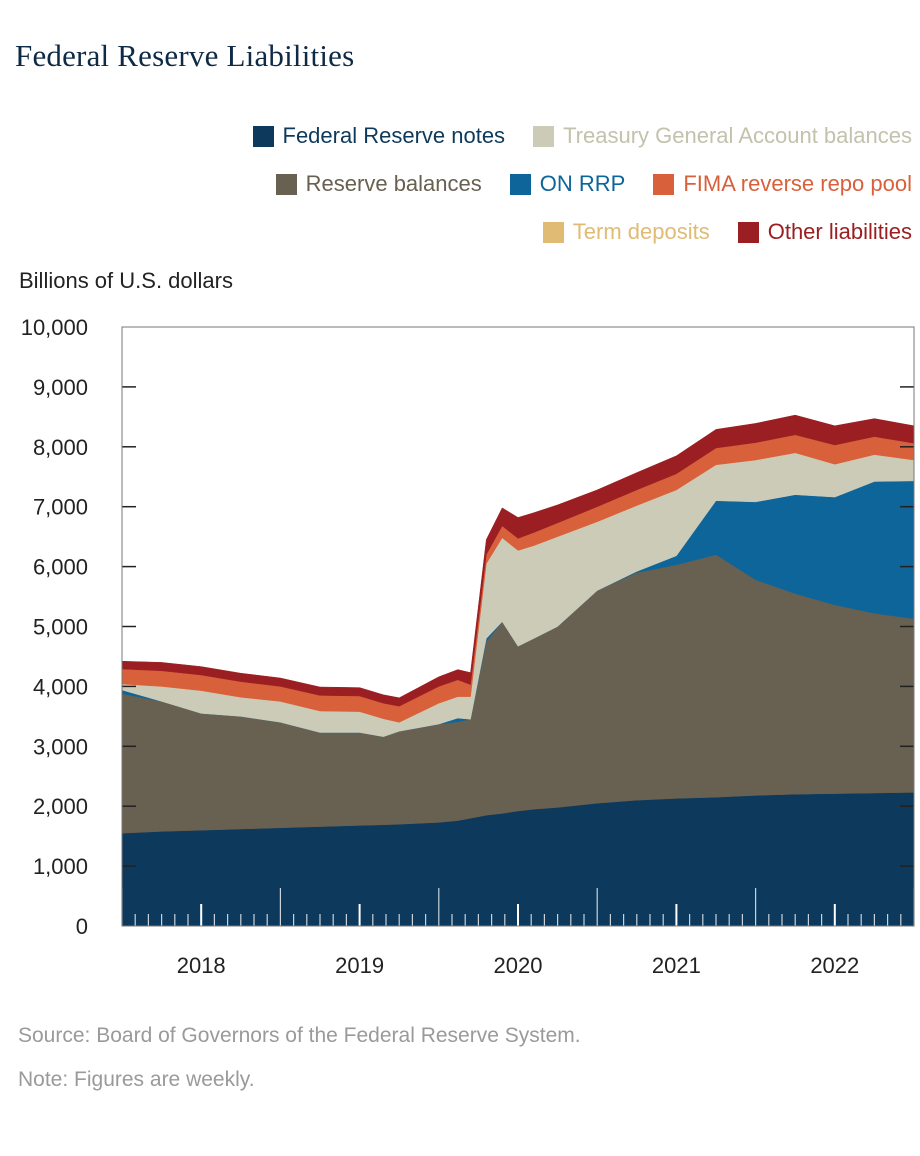 The width and height of the screenshot is (920, 1156). Describe the element at coordinates (60, 686) in the screenshot. I see `y-tick-label: 4,000` at that location.